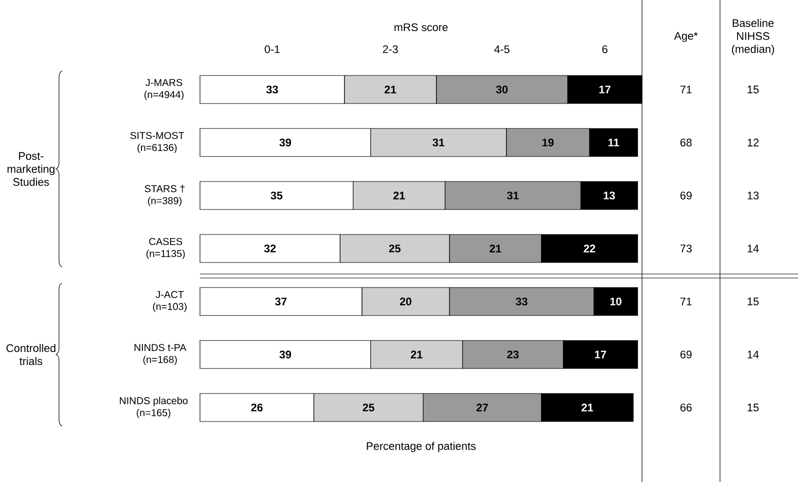 The height and width of the screenshot is (482, 798). I want to click on data-label: 26, so click(257, 408).